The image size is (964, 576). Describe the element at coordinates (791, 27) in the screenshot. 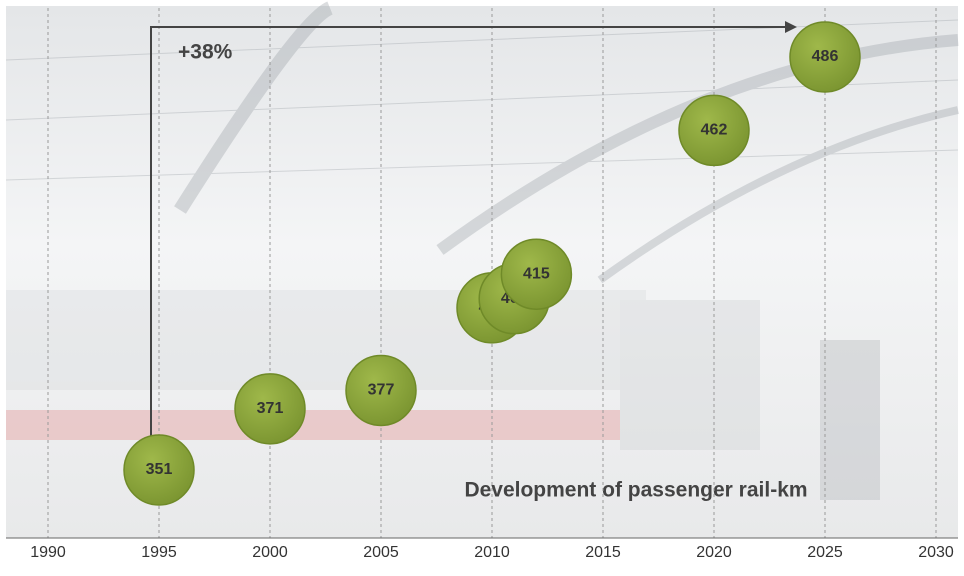

I see `arrow-head` at that location.